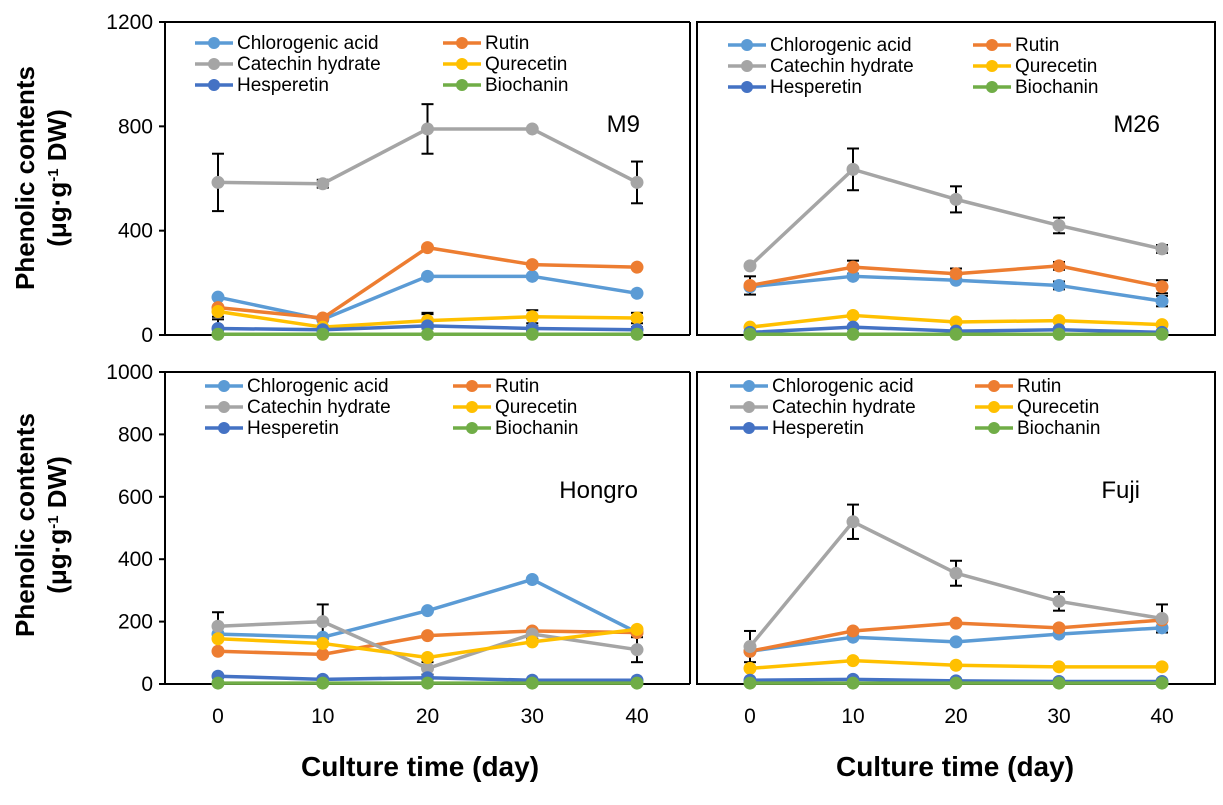 This screenshot has width=1223, height=805. Describe the element at coordinates (319, 407) in the screenshot. I see `legend-label: Catechin hydrate` at that location.